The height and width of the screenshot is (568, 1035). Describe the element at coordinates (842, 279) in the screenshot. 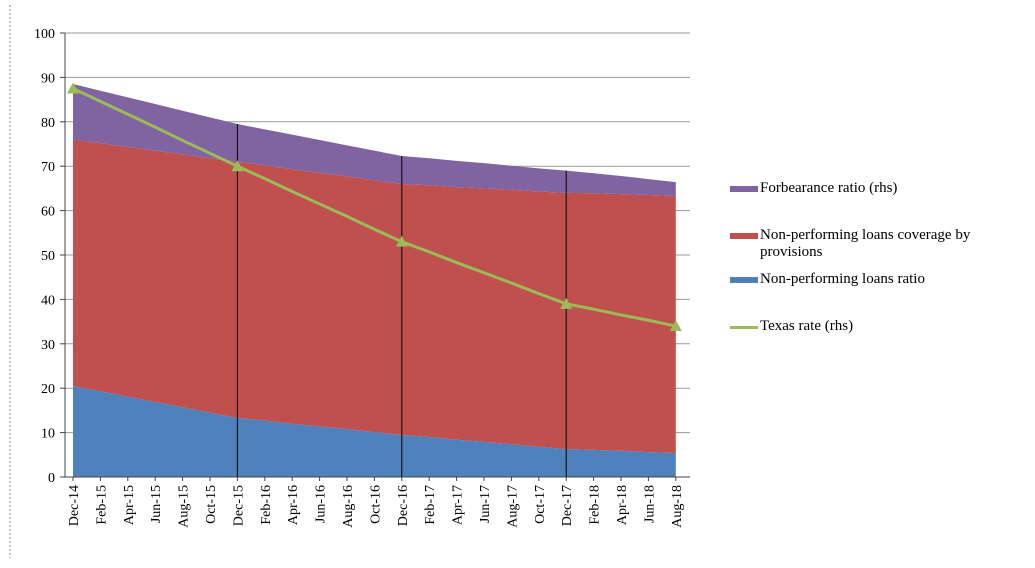

I see `legend-label: Non-performing loans ratio` at that location.